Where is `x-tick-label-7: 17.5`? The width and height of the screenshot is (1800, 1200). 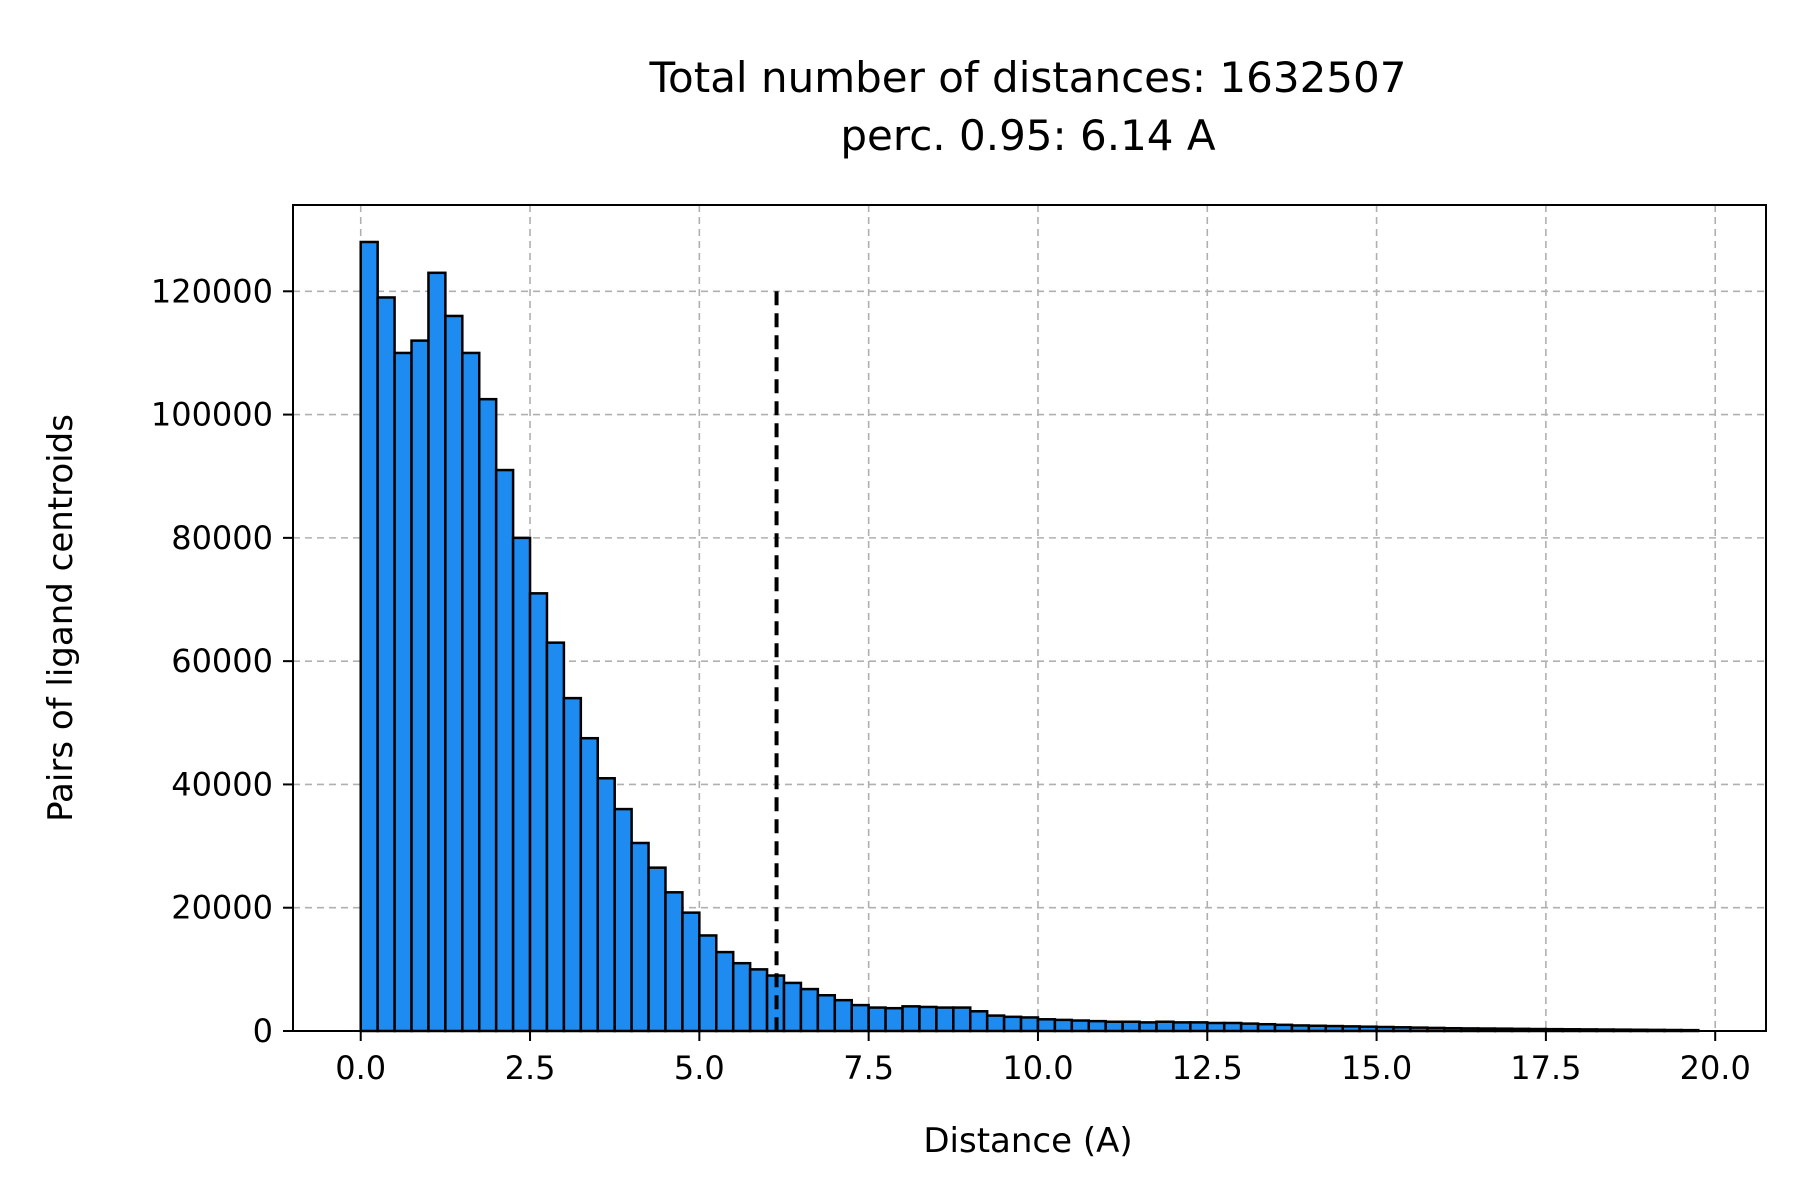
x-tick-label-7: 17.5 is located at coordinates (1545, 1068).